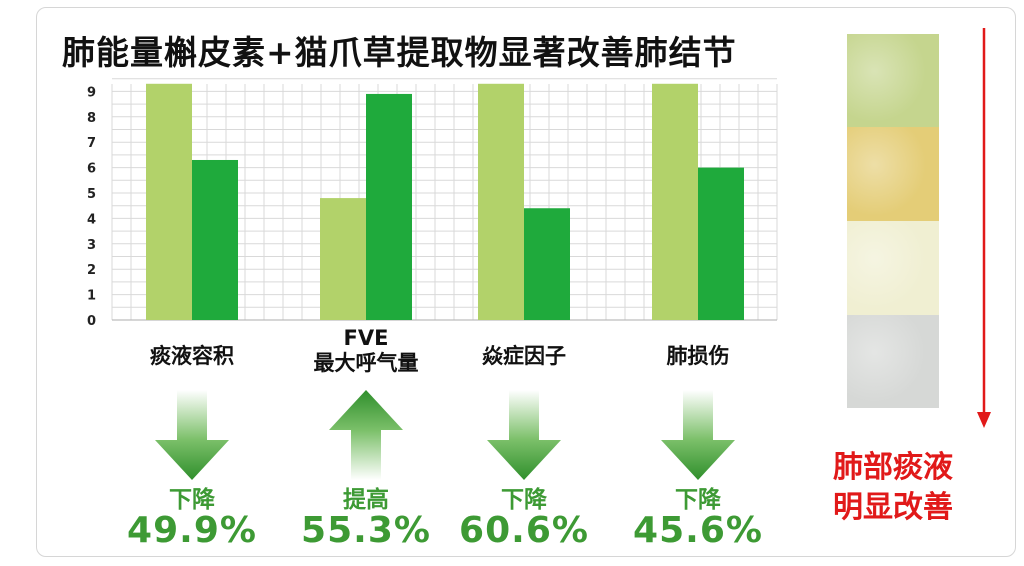 This screenshot has width=1024, height=566. What do you see at coordinates (91, 118) in the screenshot?
I see `y-tick-label: 8` at bounding box center [91, 118].